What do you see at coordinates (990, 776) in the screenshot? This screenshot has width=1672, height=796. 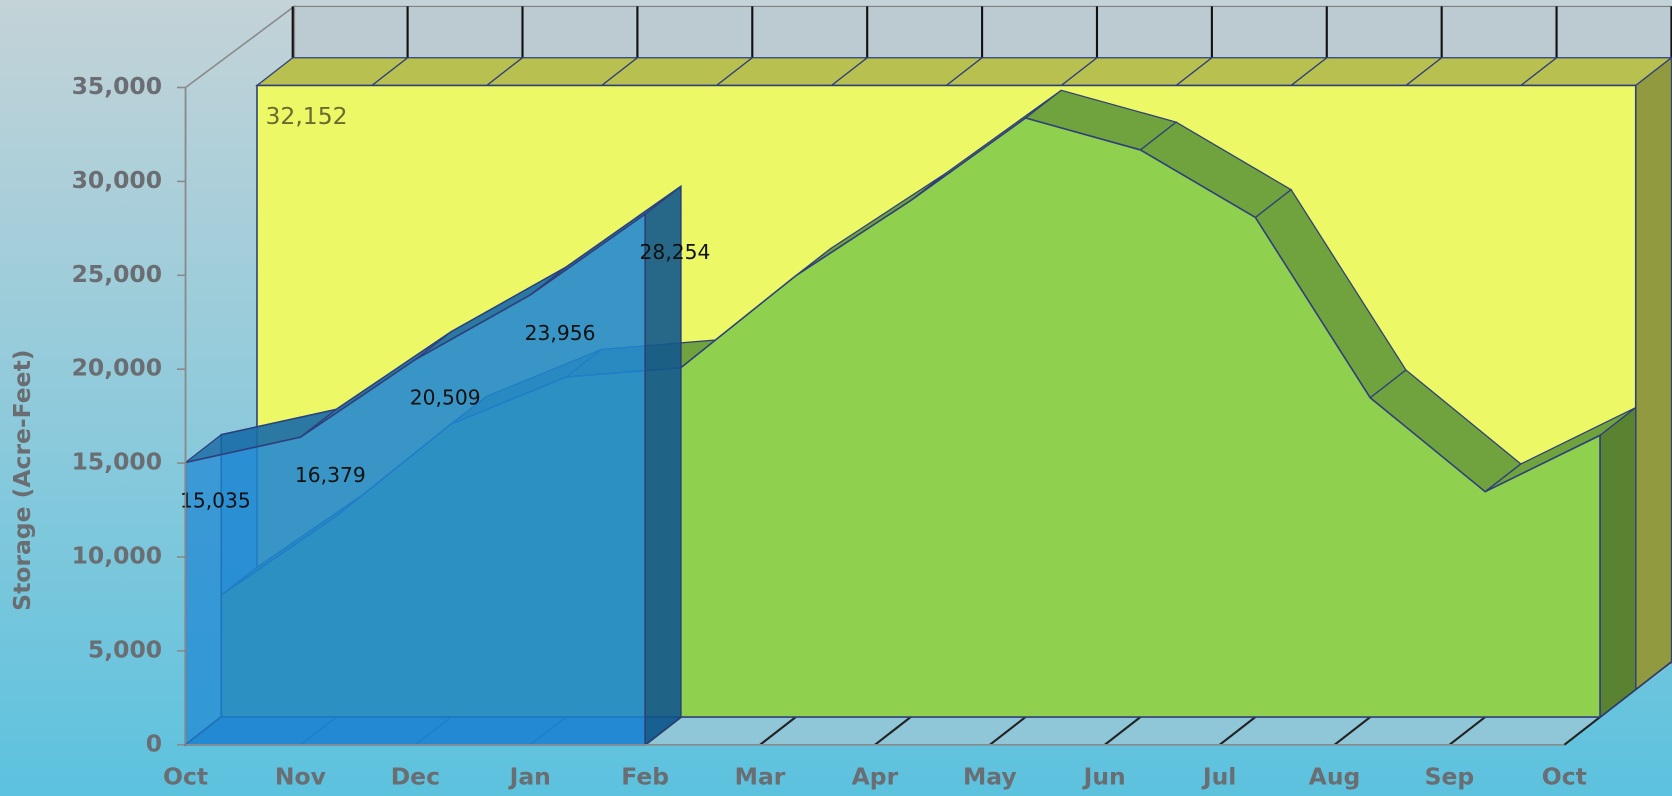 I see `x-tick-label: May` at bounding box center [990, 776].